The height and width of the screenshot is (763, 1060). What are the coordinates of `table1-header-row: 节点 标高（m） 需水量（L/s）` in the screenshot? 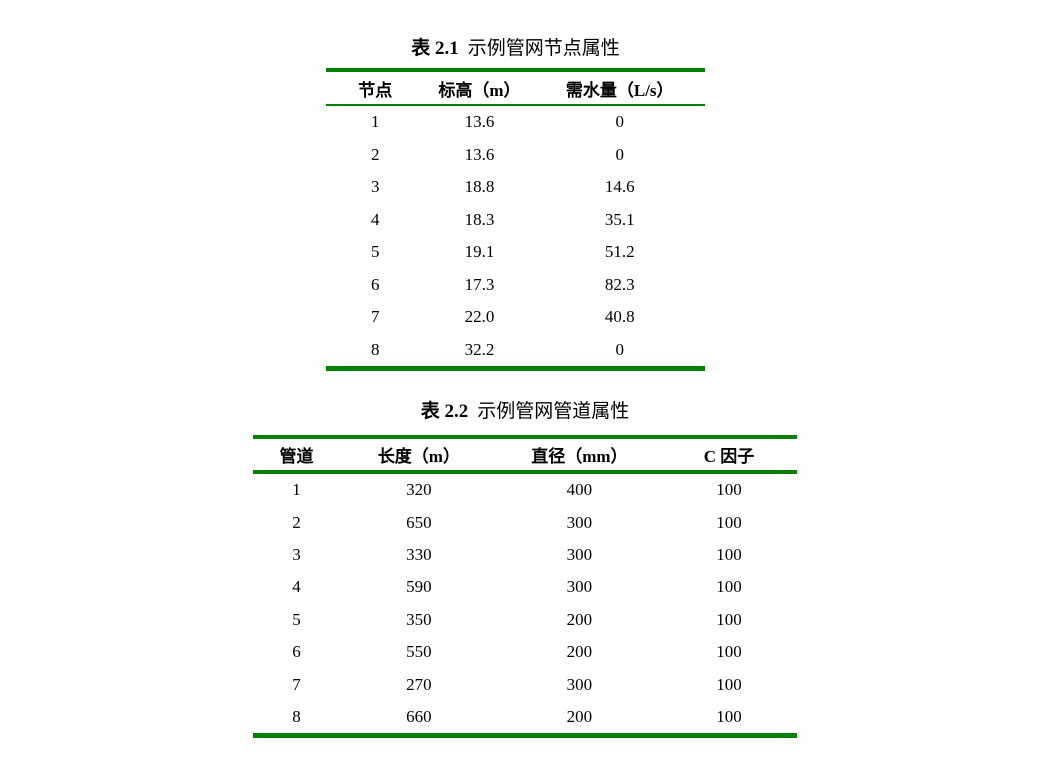 It's located at (515, 88).